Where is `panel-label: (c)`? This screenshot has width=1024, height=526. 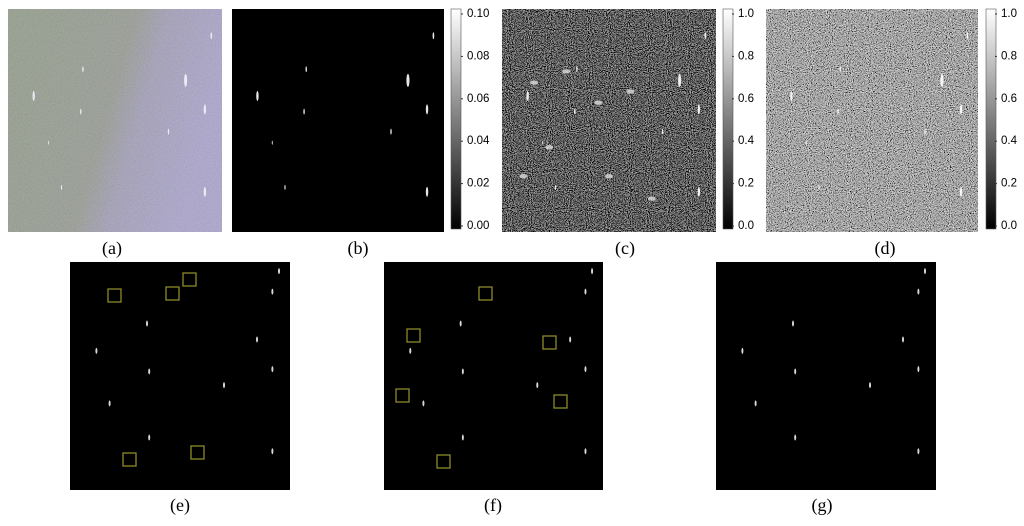 panel-label: (c) is located at coordinates (625, 248).